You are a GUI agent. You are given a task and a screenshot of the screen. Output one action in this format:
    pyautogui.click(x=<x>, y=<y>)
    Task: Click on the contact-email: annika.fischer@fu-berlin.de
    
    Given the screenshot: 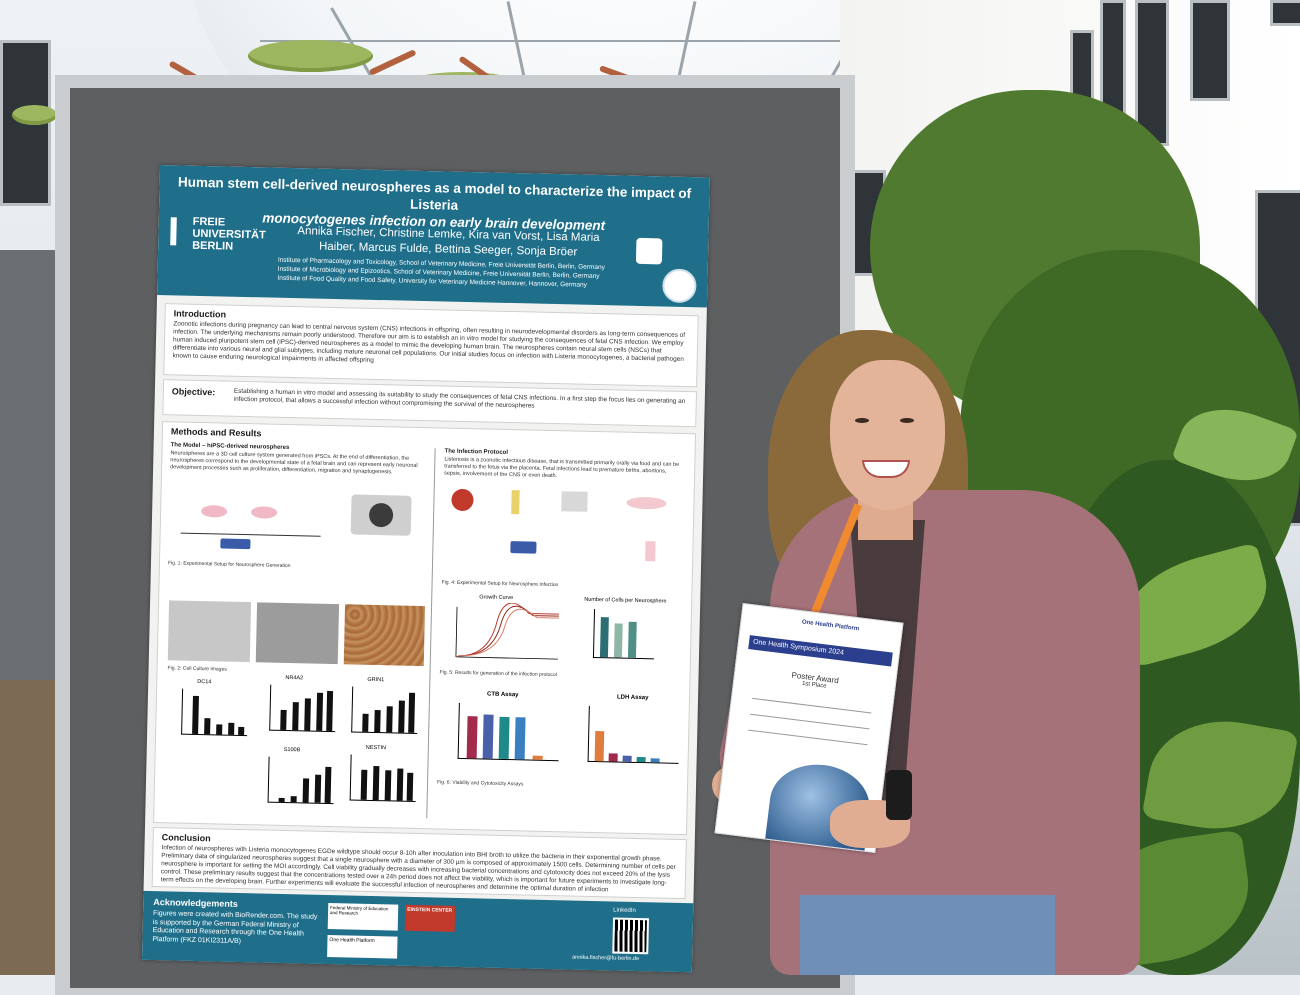 What is the action you would take?
    pyautogui.click(x=606, y=958)
    